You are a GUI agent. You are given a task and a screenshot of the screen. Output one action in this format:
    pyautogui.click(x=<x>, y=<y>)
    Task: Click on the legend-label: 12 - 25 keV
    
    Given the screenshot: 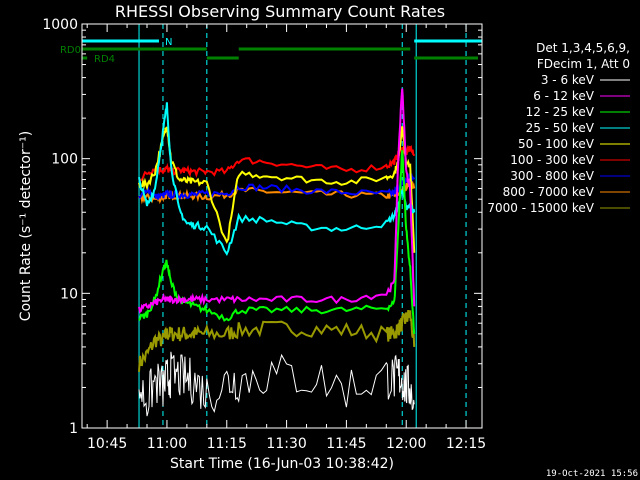 What is the action you would take?
    pyautogui.click(x=560, y=112)
    